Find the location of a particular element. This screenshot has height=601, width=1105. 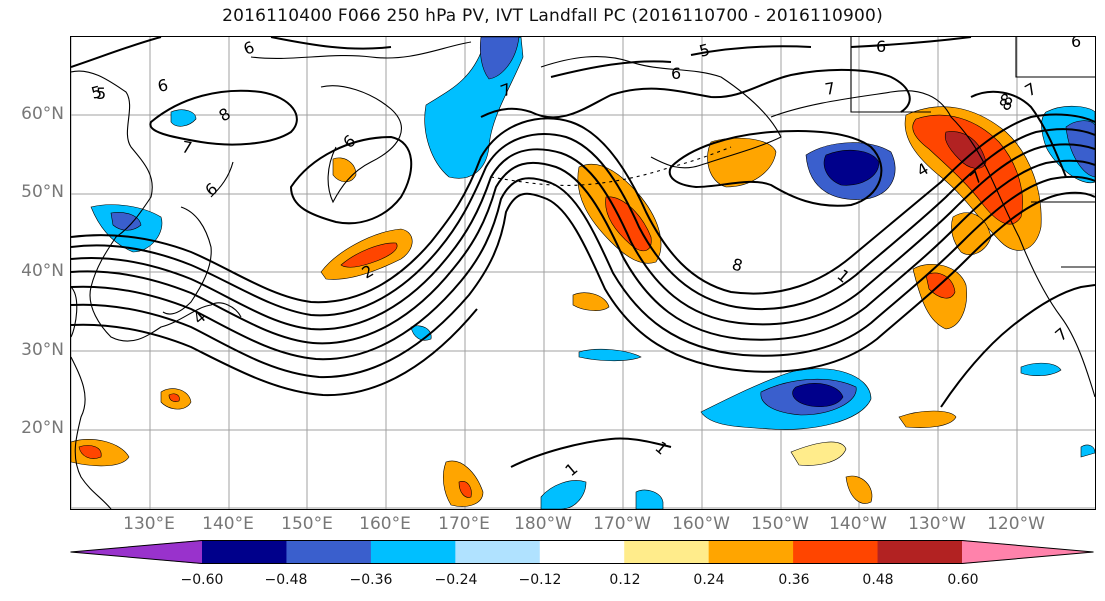

shade-neg-subtropical-core is located at coordinates (818, 395).